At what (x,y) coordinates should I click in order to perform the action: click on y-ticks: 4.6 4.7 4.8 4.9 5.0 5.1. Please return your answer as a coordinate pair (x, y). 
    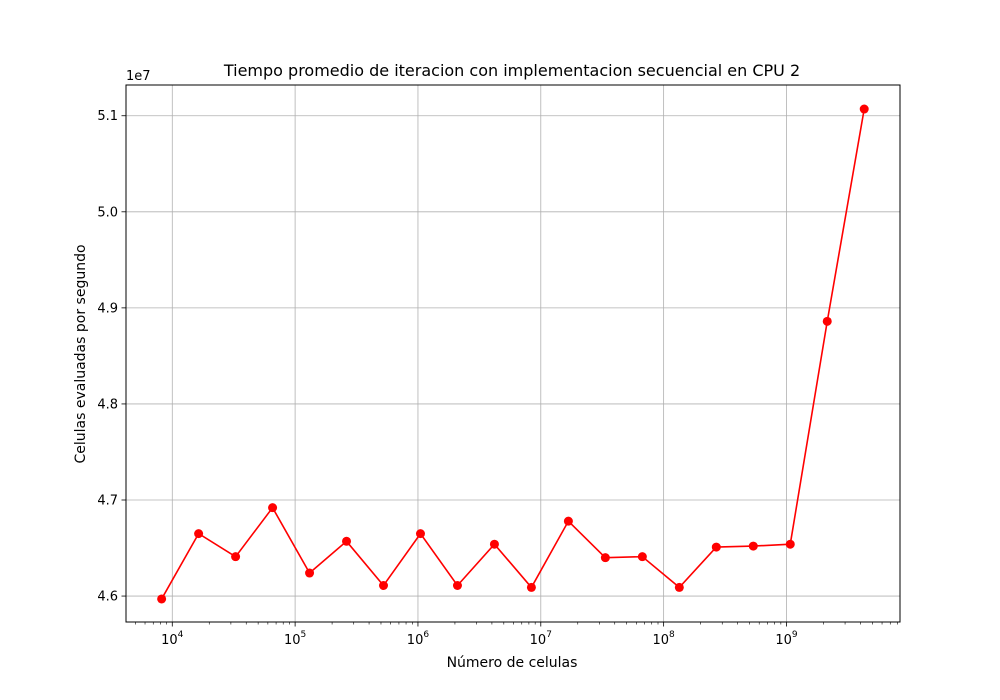
    Looking at the image, I should click on (111, 357).